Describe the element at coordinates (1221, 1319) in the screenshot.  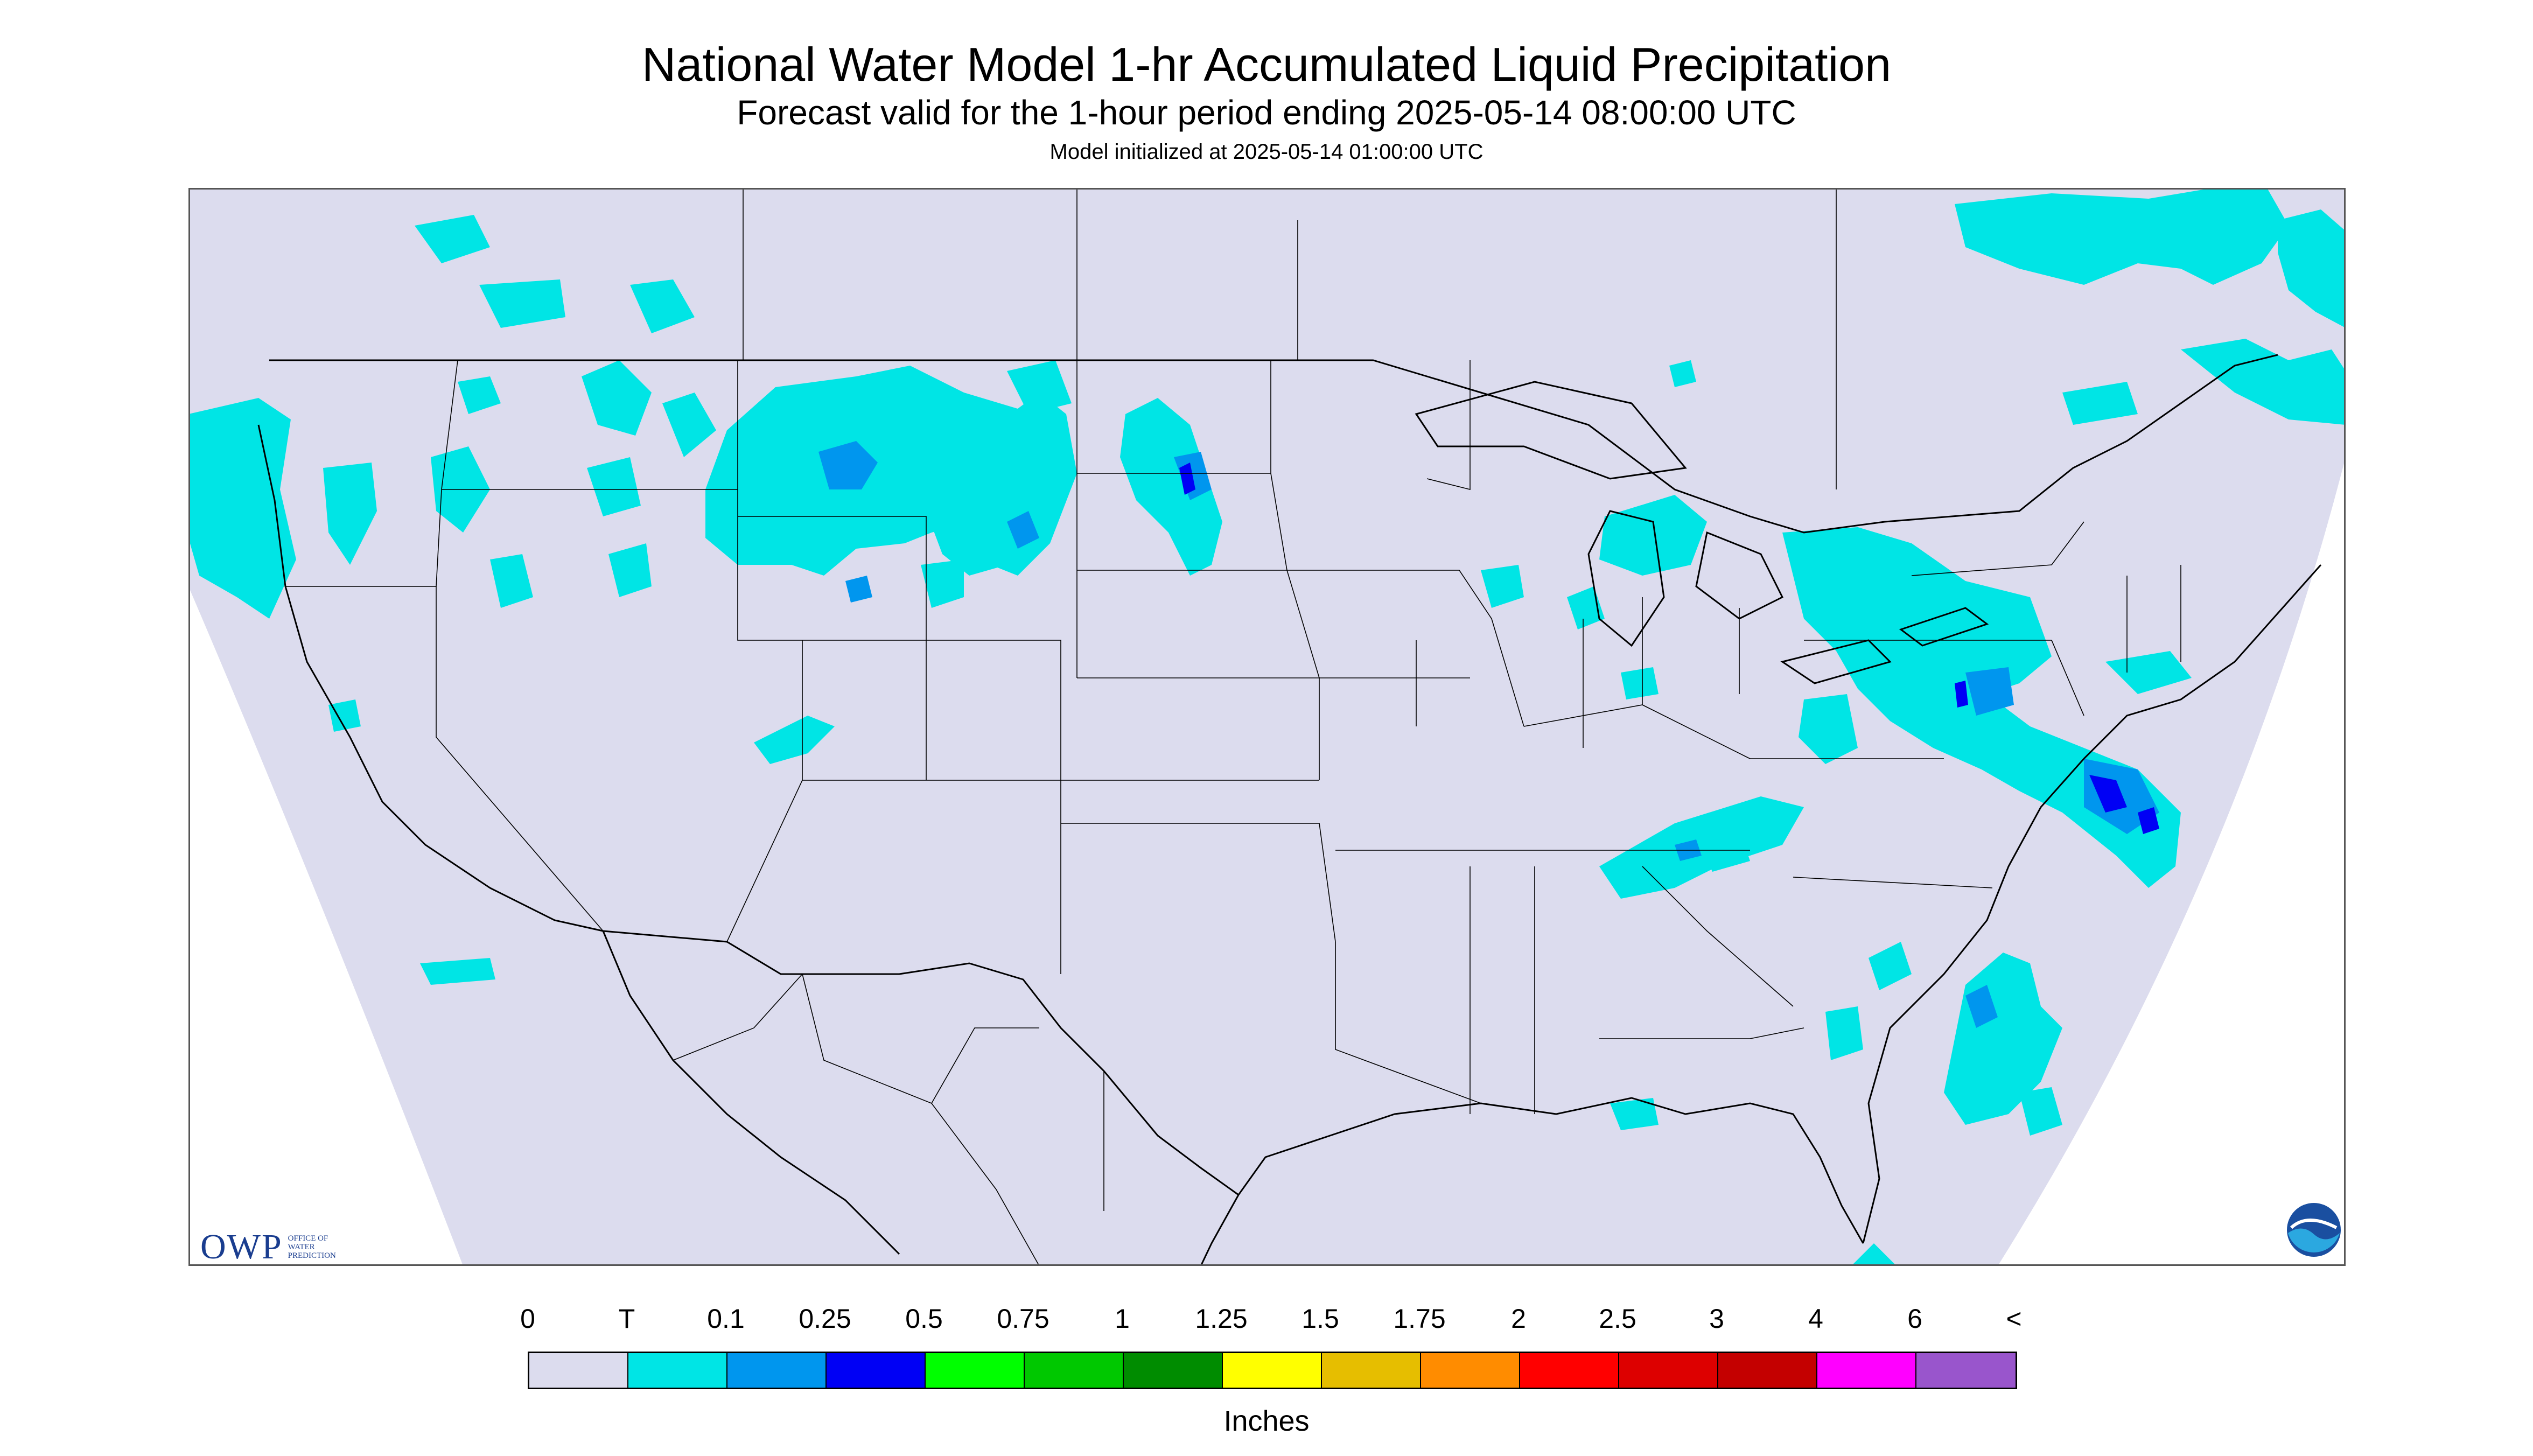
I see `legend-label: 1.25` at that location.